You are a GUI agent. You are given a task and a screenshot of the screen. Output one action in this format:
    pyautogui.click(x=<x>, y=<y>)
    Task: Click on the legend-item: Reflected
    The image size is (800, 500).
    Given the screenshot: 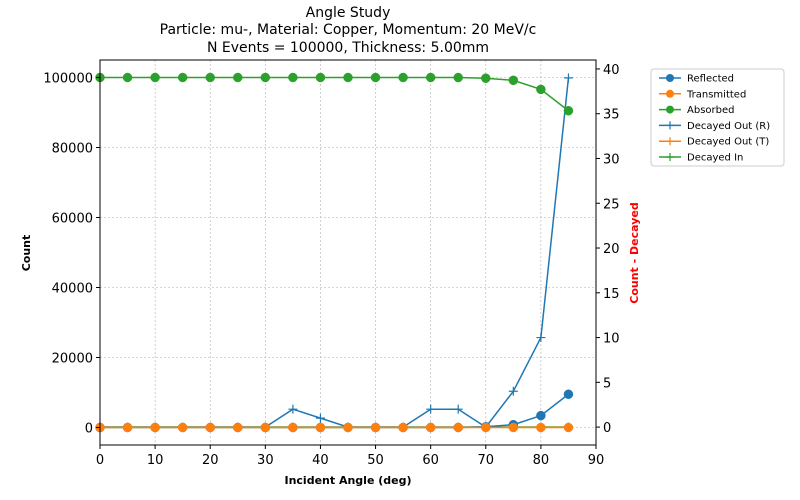 What is the action you would take?
    pyautogui.click(x=696, y=79)
    